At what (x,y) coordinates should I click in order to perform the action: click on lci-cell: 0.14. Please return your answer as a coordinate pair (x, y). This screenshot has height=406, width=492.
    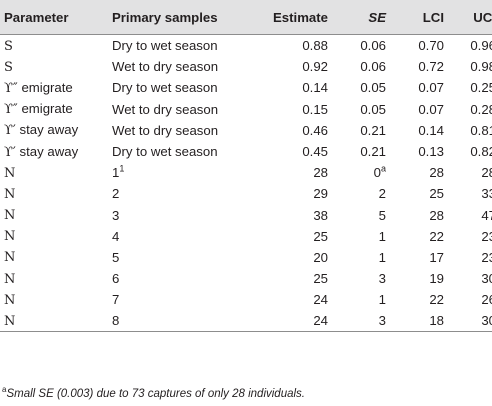
    Looking at the image, I should click on (415, 130).